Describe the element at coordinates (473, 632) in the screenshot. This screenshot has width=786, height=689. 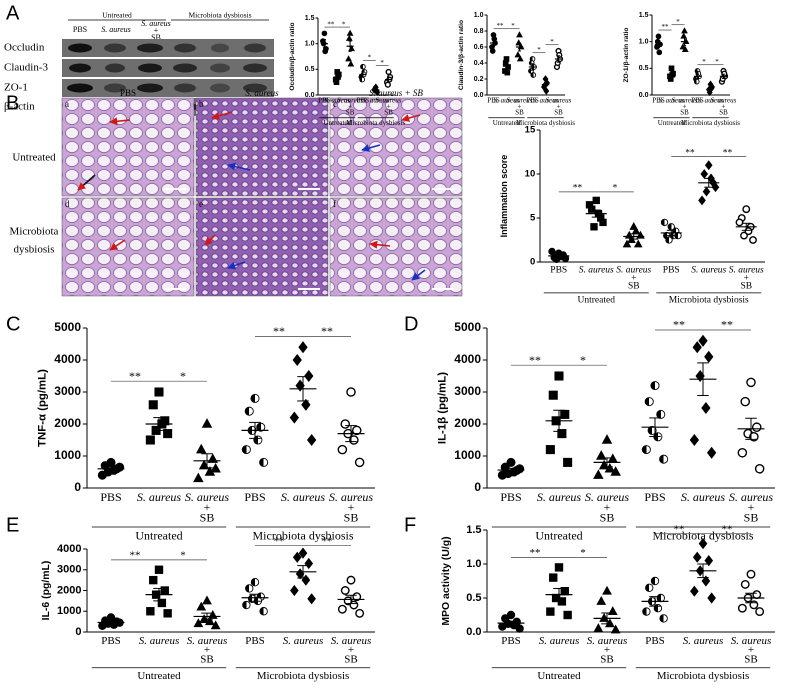
I see `y-tick-label: 0.0` at that location.